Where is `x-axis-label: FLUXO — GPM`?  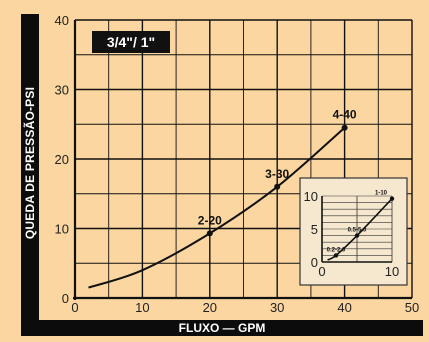
x-axis-label: FLUXO — GPM is located at coordinates (222, 328).